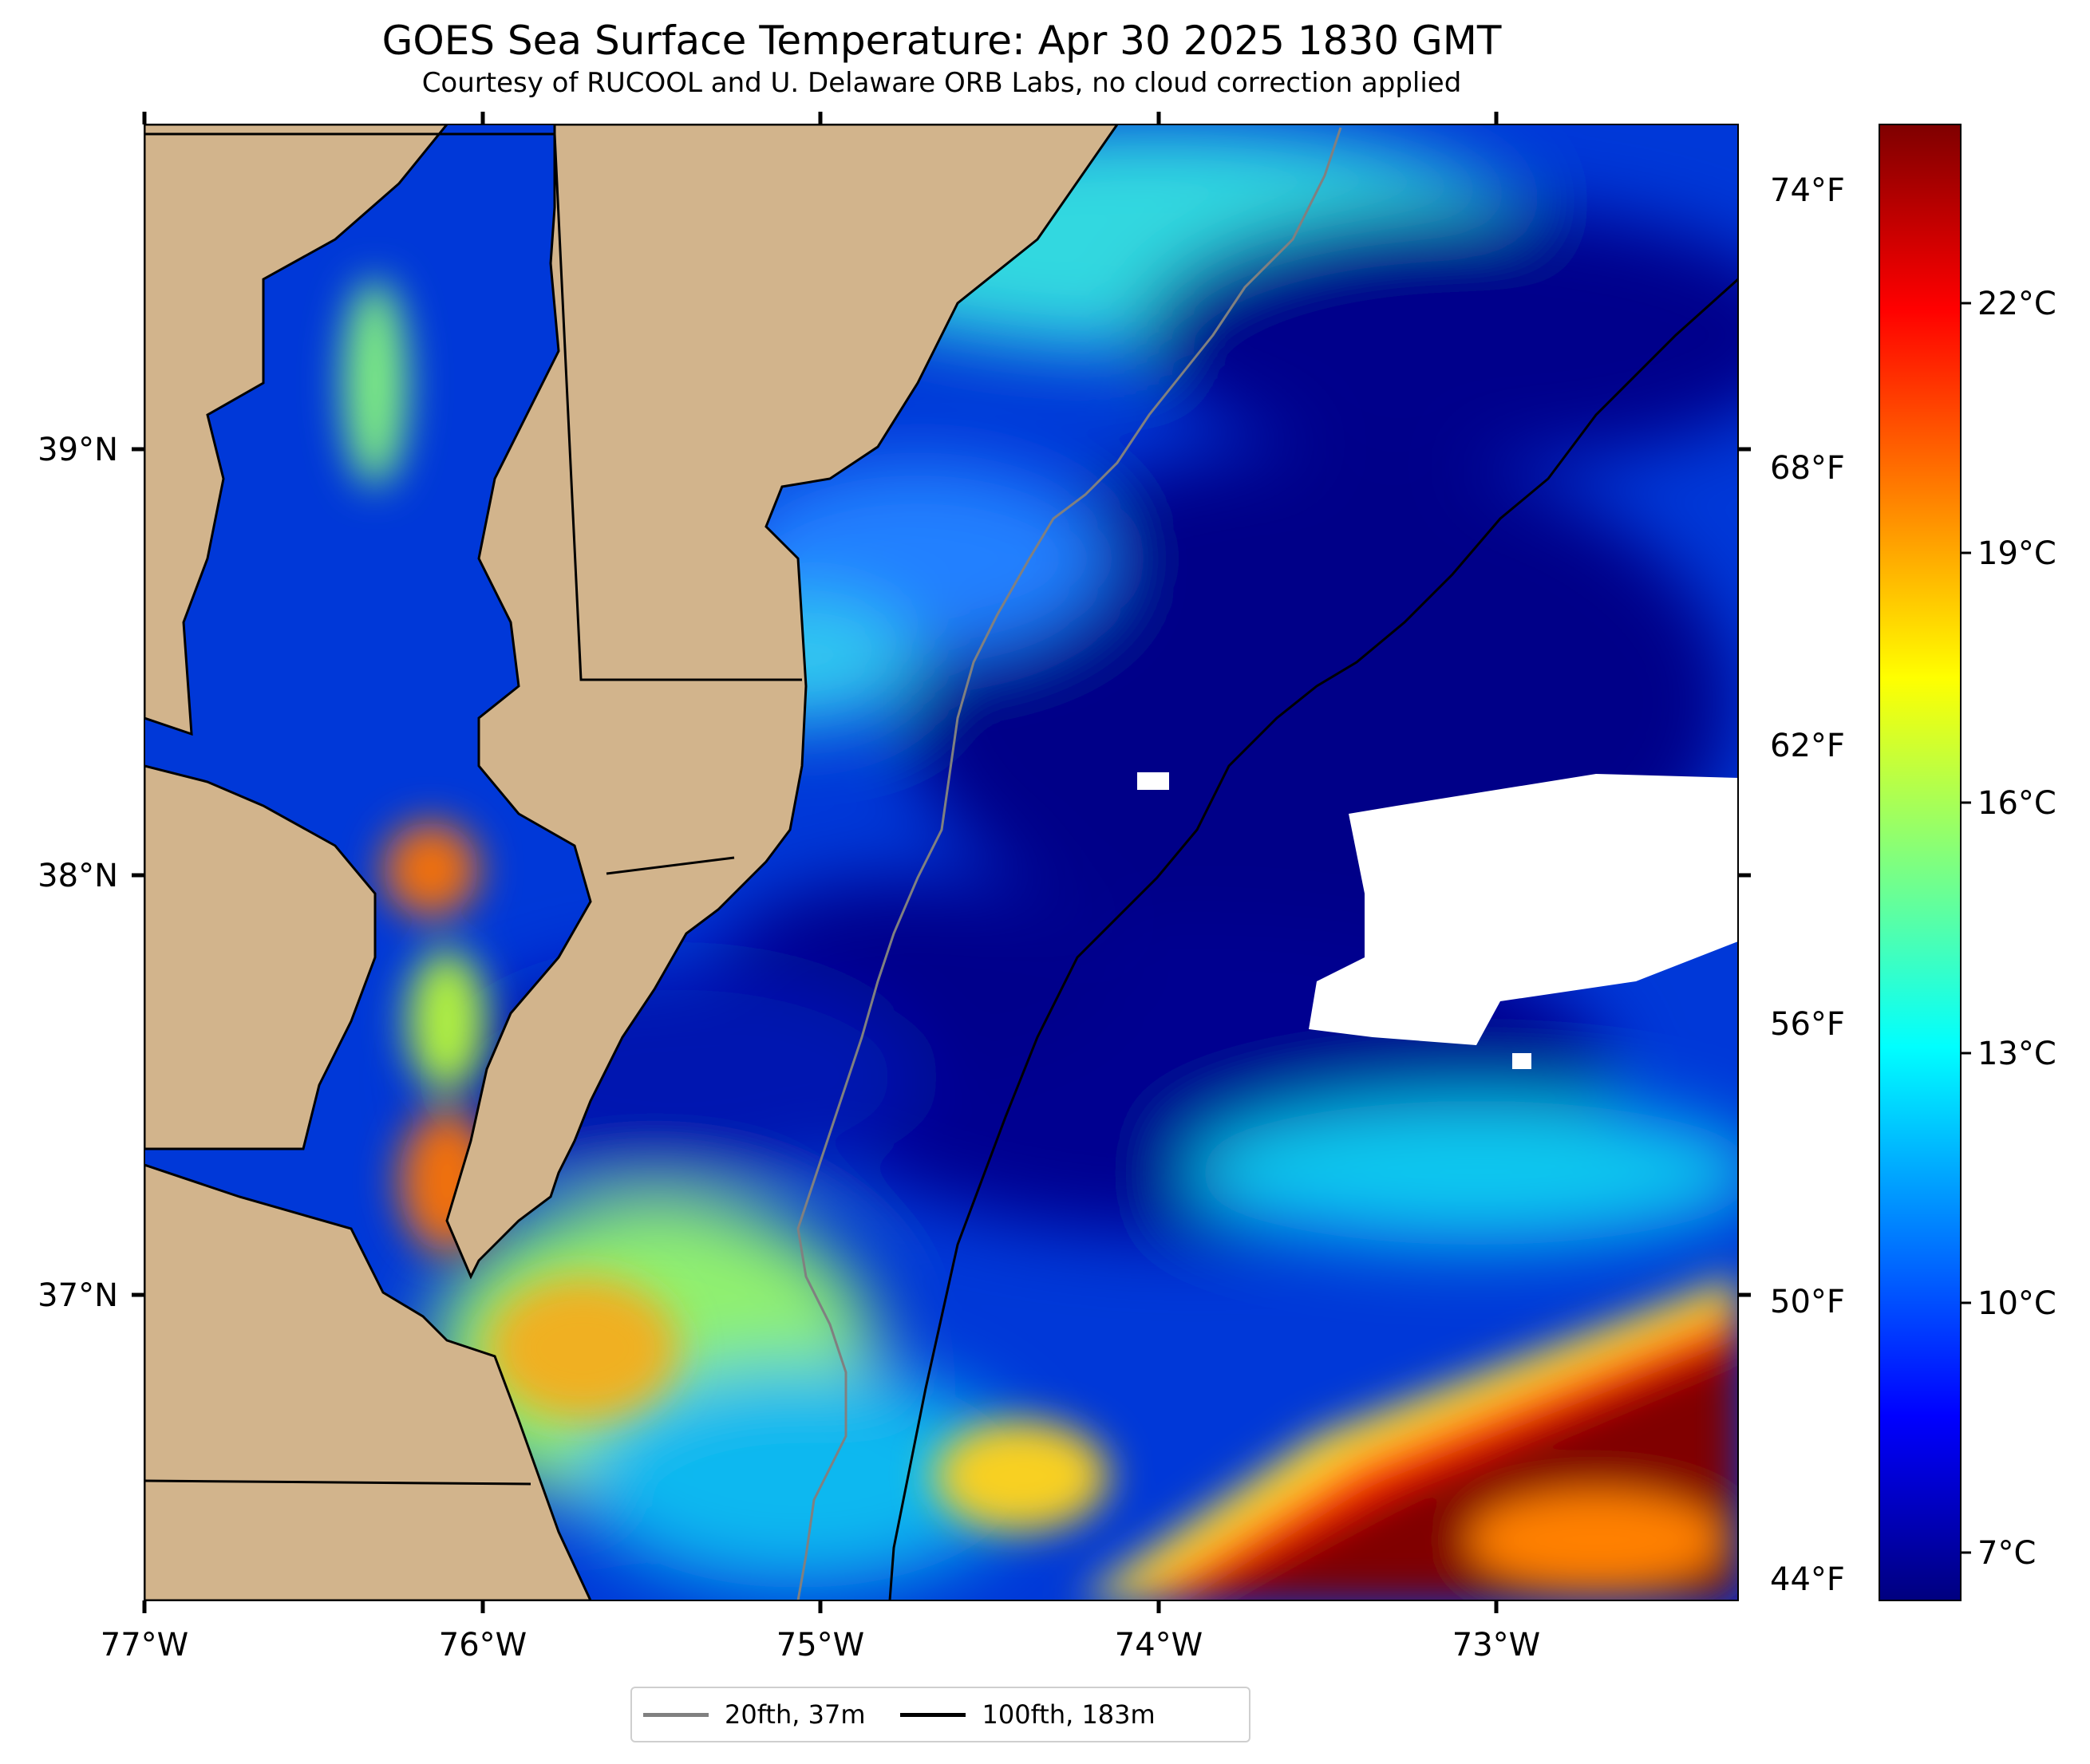 This screenshot has width=2090, height=1764. What do you see at coordinates (144, 1645) in the screenshot?
I see `lon-label: 77°W` at bounding box center [144, 1645].